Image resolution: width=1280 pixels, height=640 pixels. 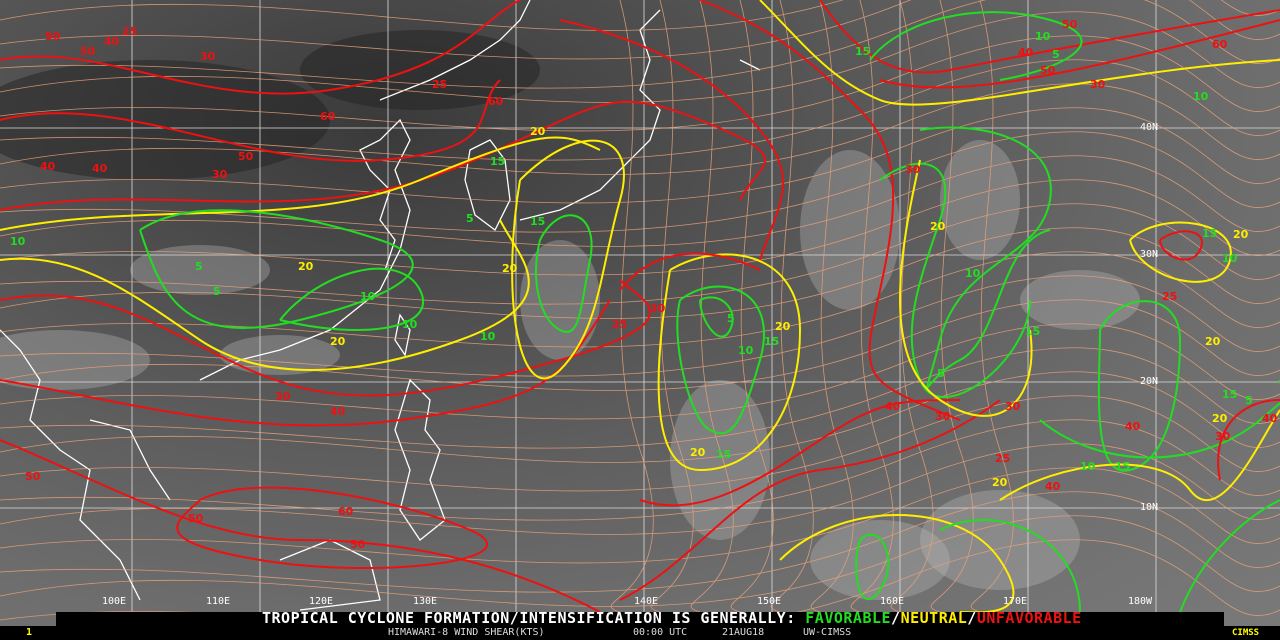 What do you see at coordinates (218, 601) in the screenshot?
I see `longitude-label: 110E` at bounding box center [218, 601].